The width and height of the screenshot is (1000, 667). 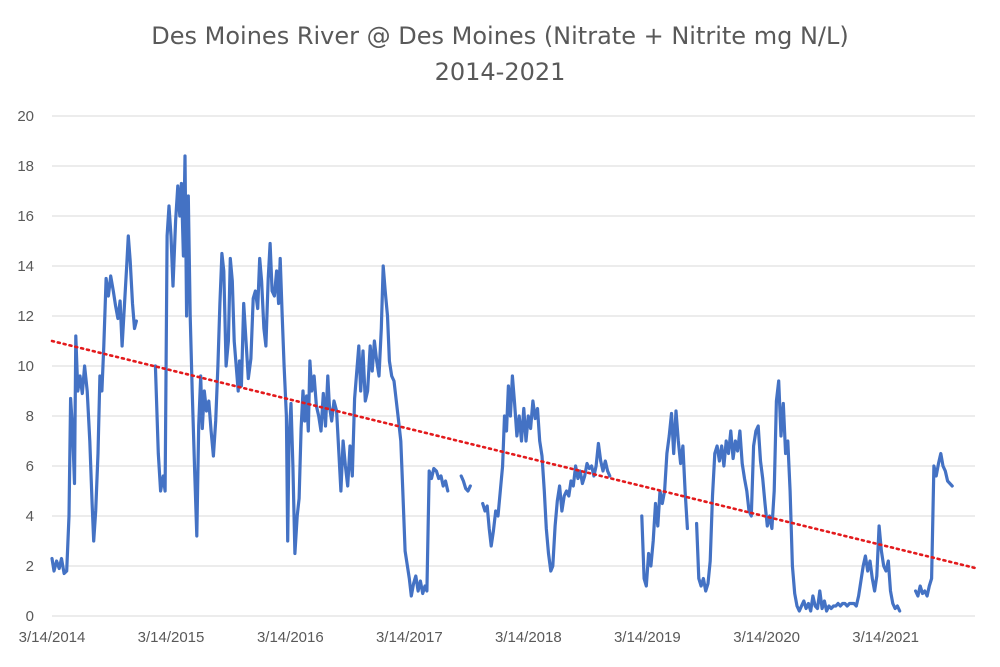 What do you see at coordinates (500, 72) in the screenshot?
I see `chart-subtitle: 2014-2021` at bounding box center [500, 72].